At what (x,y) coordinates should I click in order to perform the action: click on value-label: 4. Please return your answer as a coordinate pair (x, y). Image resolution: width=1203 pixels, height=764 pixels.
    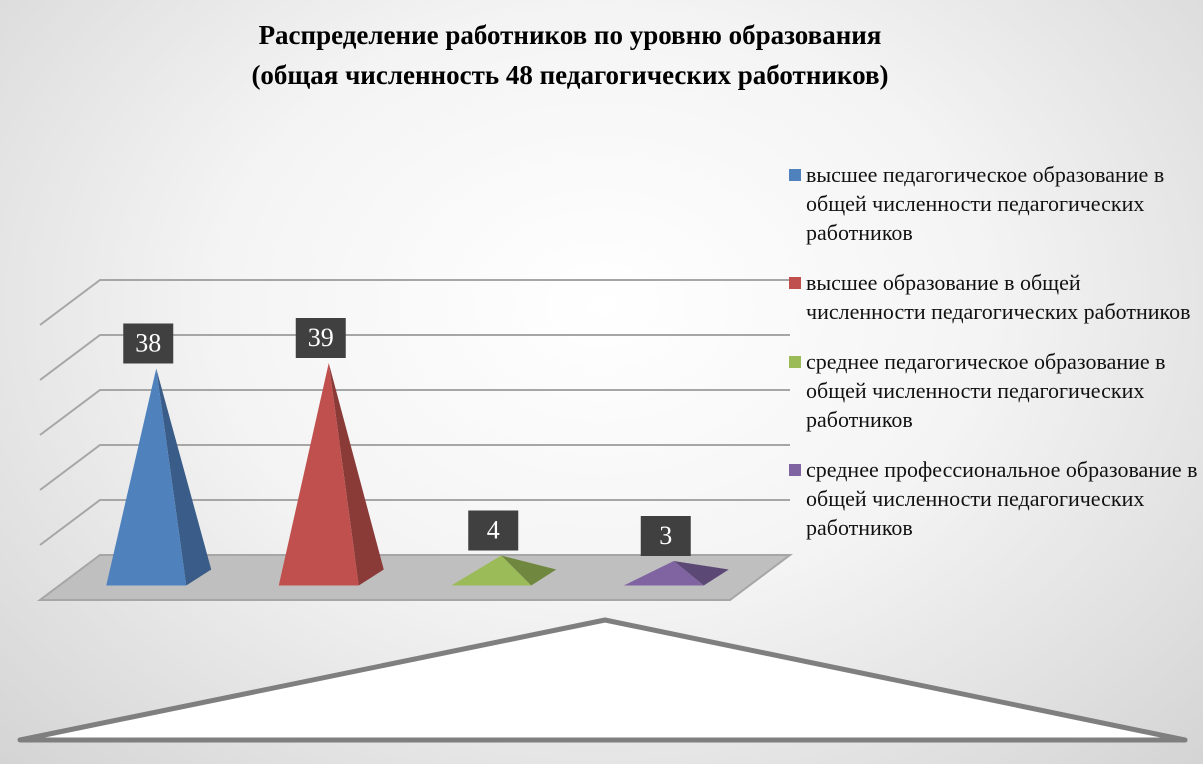
    Looking at the image, I should click on (493, 530).